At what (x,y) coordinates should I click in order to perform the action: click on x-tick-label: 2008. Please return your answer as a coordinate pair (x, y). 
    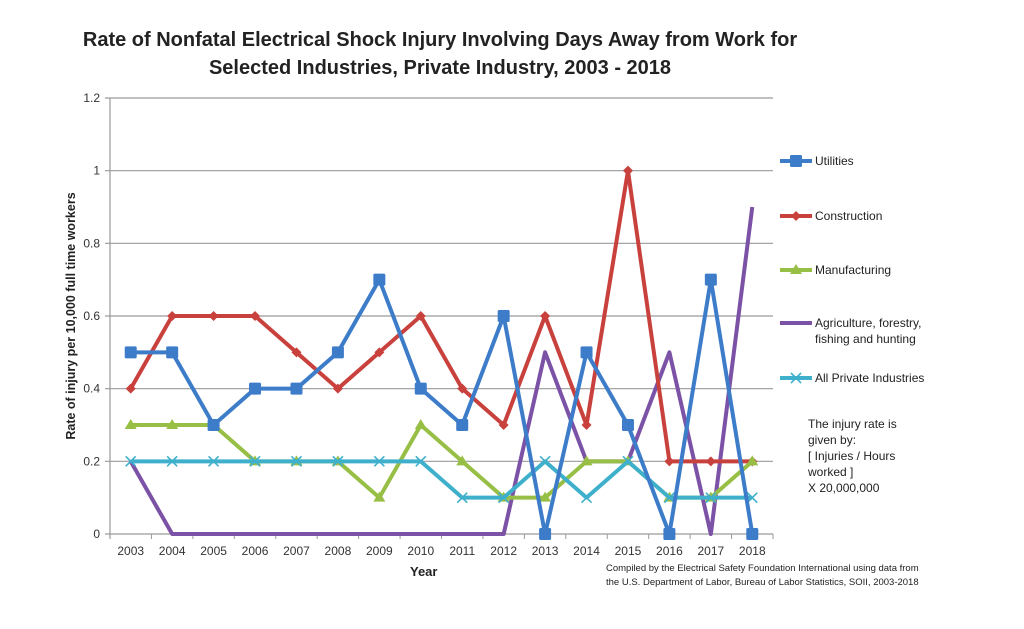
    Looking at the image, I should click on (338, 551).